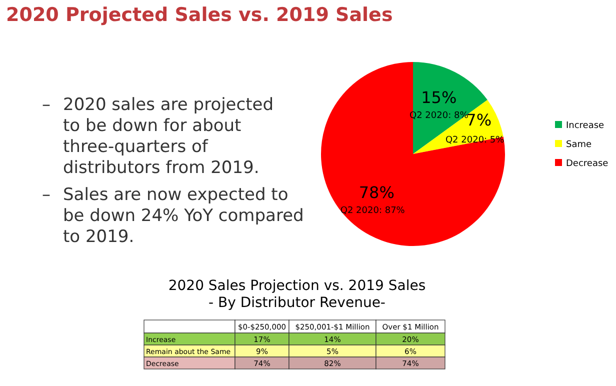 The width and height of the screenshot is (616, 386). What do you see at coordinates (158, 136) in the screenshot?
I see `text: – 2020 sales are projected to be down for about three-quarters of distributors from 2019.` at bounding box center [158, 136].